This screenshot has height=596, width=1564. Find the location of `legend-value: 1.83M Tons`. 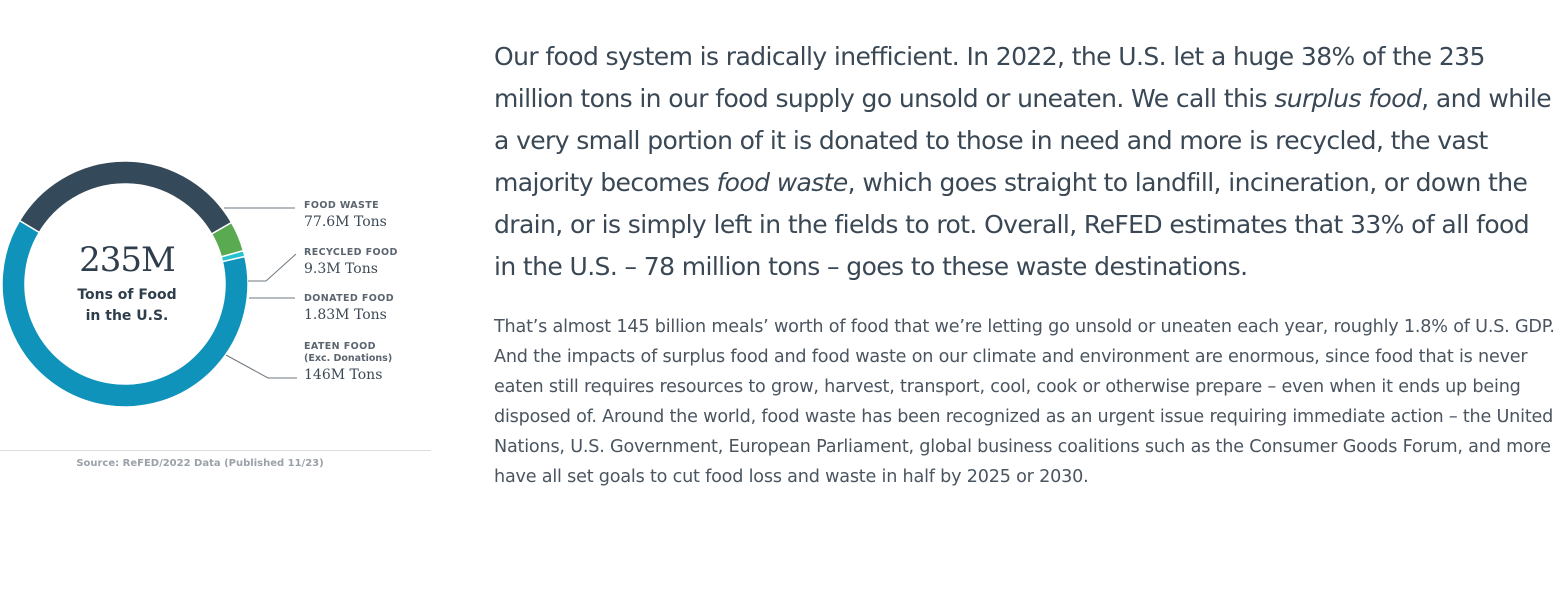

legend-value: 1.83M Tons is located at coordinates (345, 315).